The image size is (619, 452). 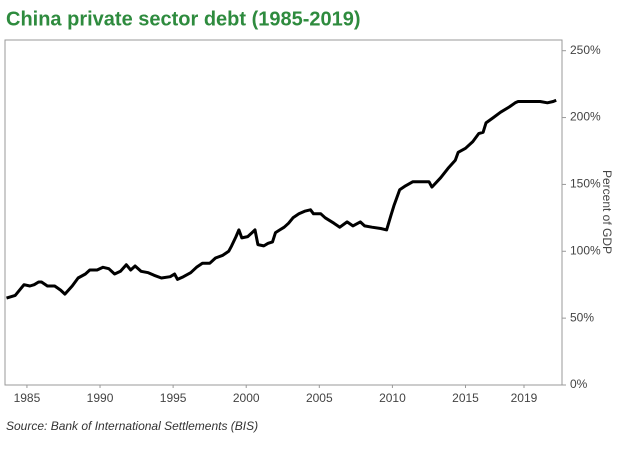 I want to click on x-tick-label: 1990, so click(x=100, y=398).